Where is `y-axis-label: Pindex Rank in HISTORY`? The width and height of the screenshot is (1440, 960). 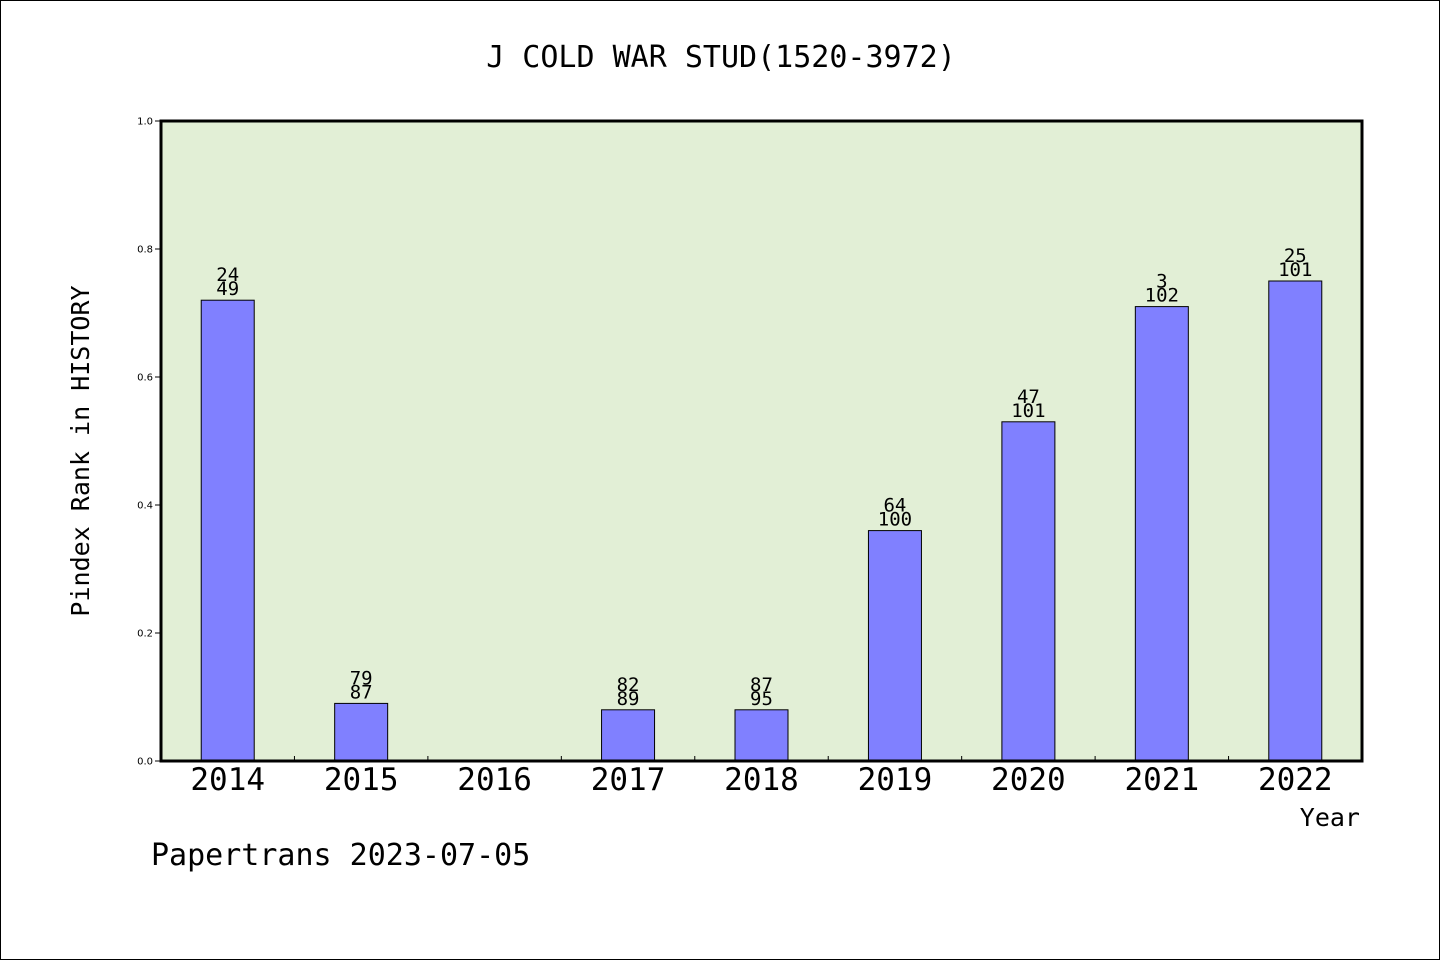 y-axis-label: Pindex Rank in HISTORY is located at coordinates (80, 450).